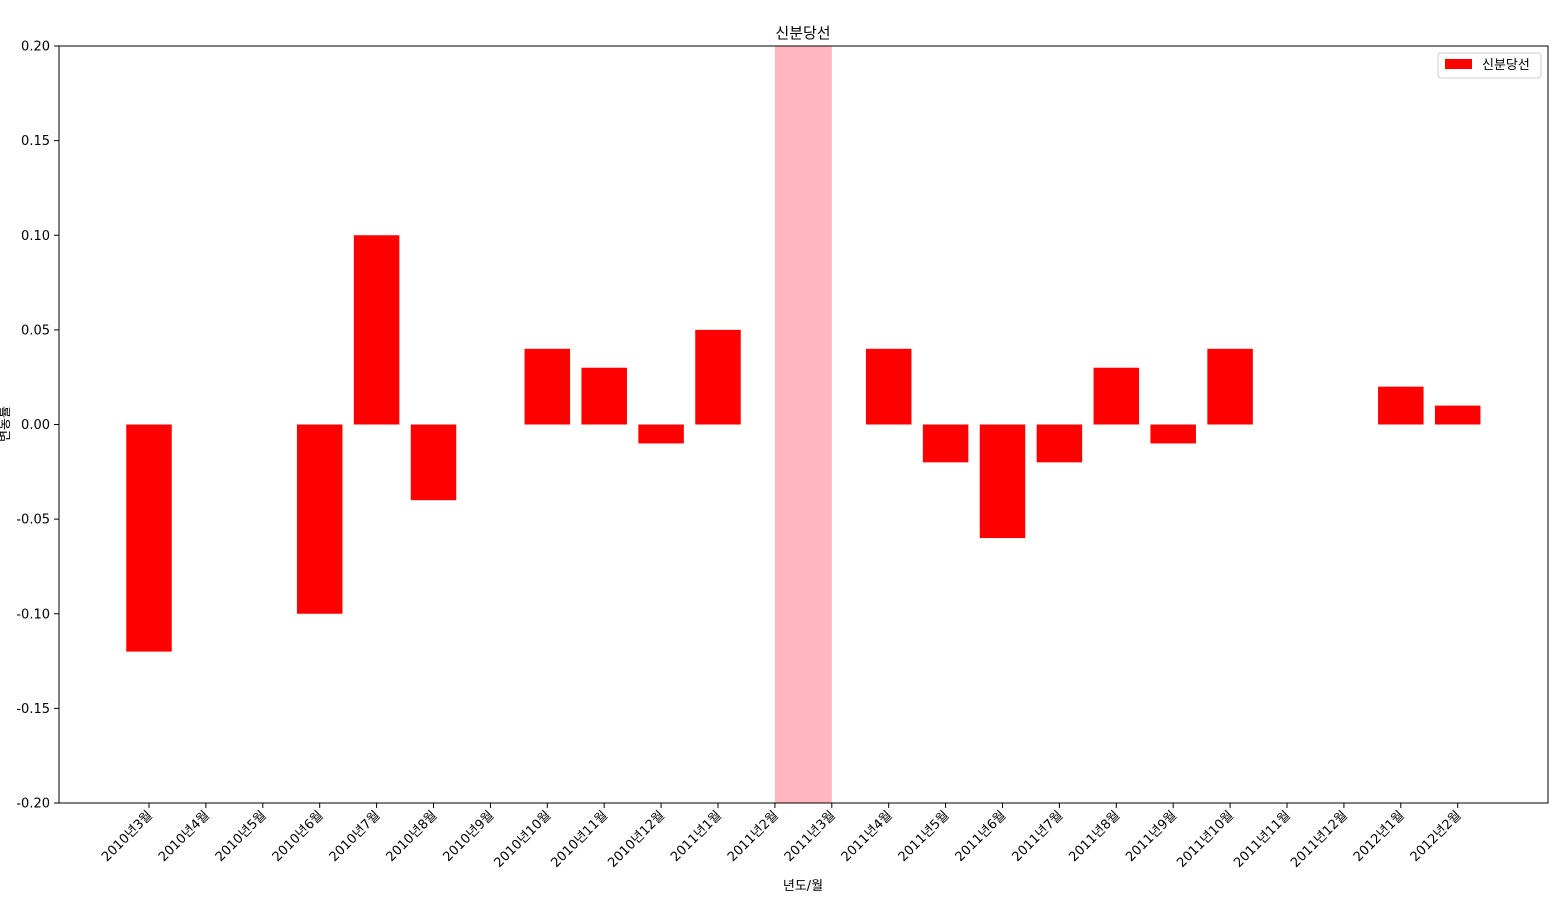 This screenshot has width=1567, height=902. Describe the element at coordinates (412, 836) in the screenshot. I see `x-tick-label: 2010년8월` at that location.